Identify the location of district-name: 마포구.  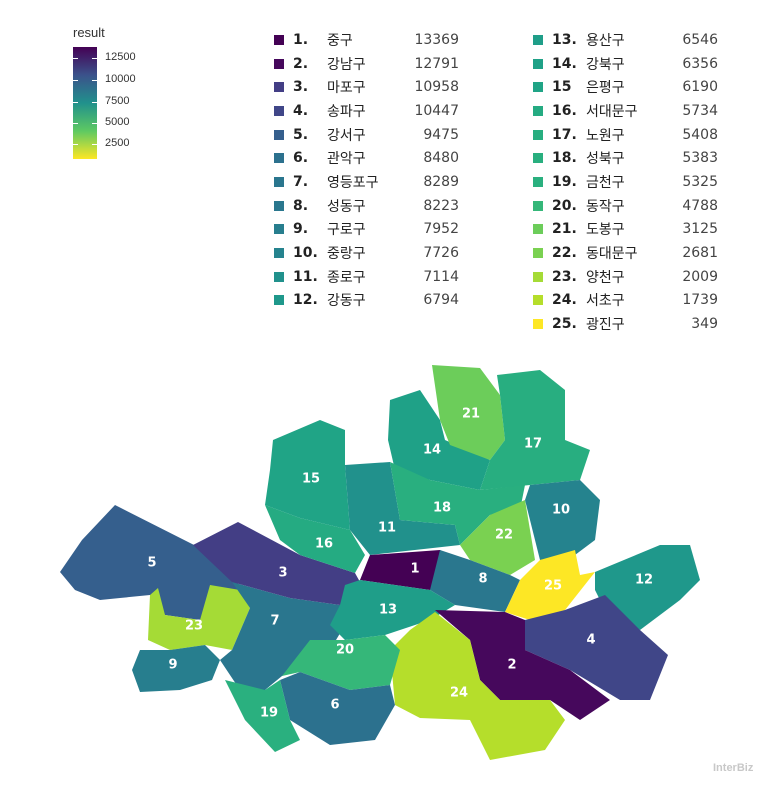
(346, 88).